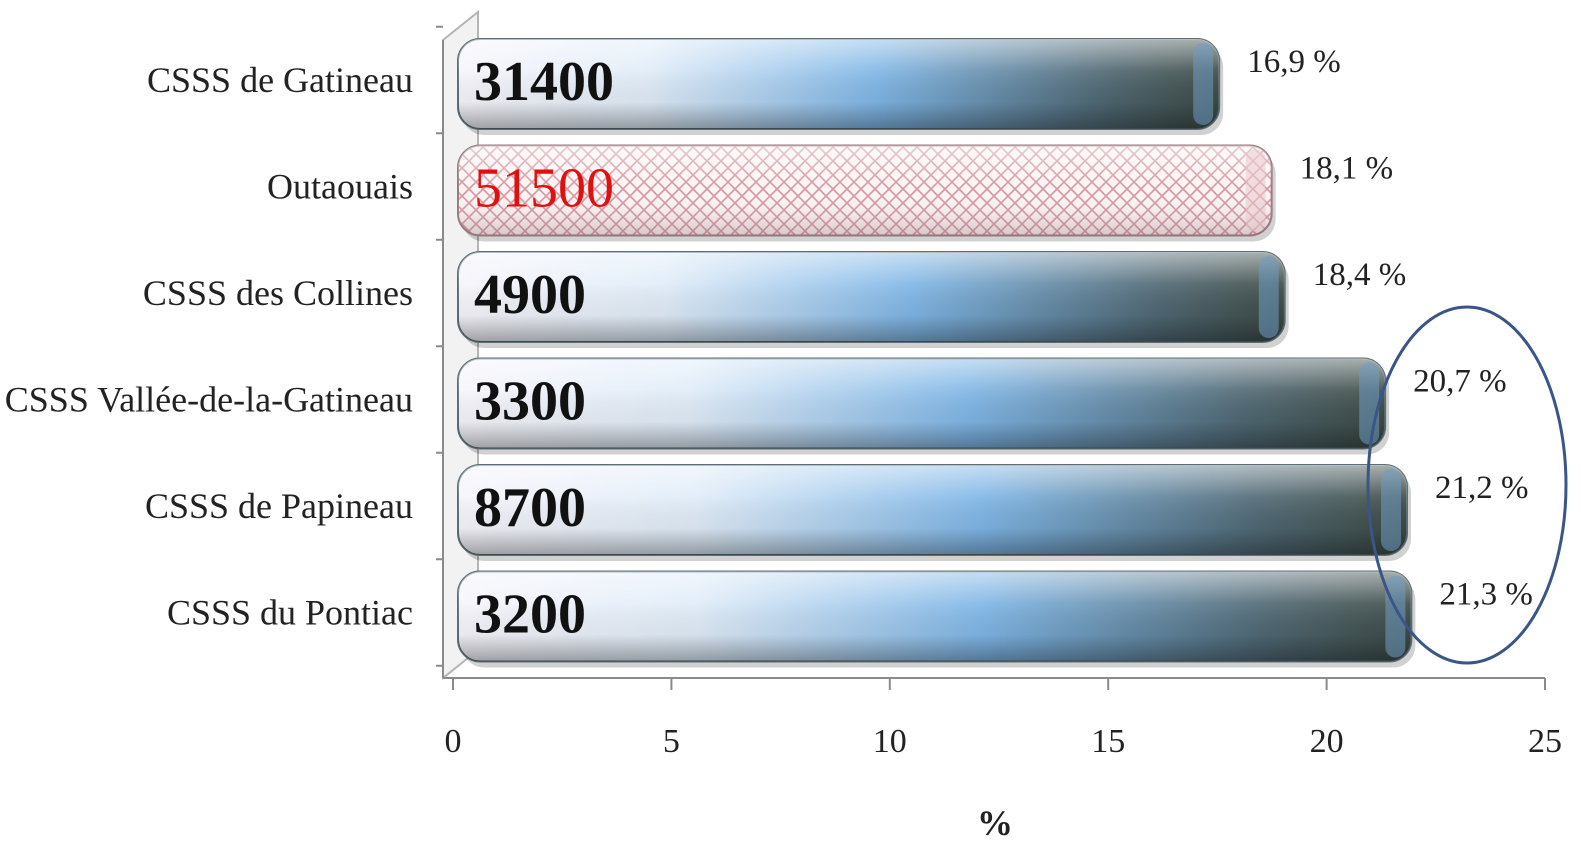 This screenshot has height=847, width=1581. I want to click on x-tick-label: 20, so click(1327, 741).